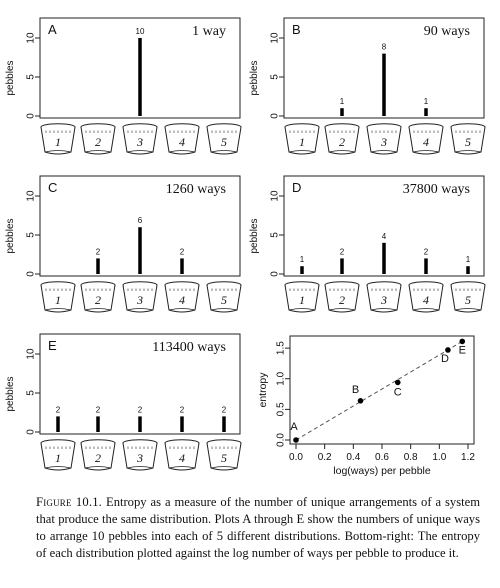 Image resolution: width=500 pixels, height=588 pixels. Describe the element at coordinates (384, 236) in the screenshot. I see `bar-value-label: 4` at that location.